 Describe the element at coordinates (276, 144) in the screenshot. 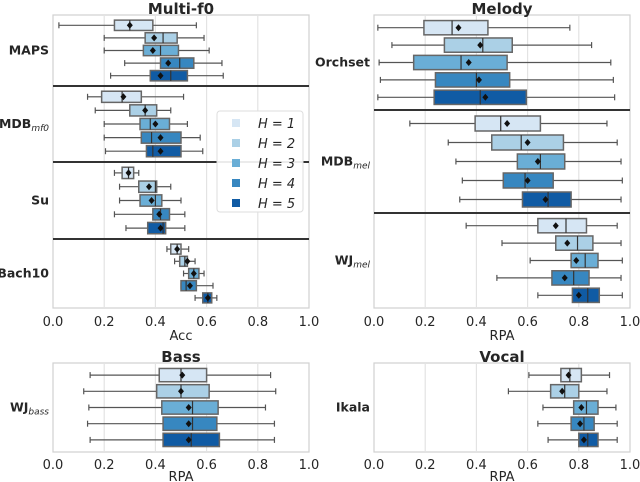

I see `legend-label: H = 2` at that location.